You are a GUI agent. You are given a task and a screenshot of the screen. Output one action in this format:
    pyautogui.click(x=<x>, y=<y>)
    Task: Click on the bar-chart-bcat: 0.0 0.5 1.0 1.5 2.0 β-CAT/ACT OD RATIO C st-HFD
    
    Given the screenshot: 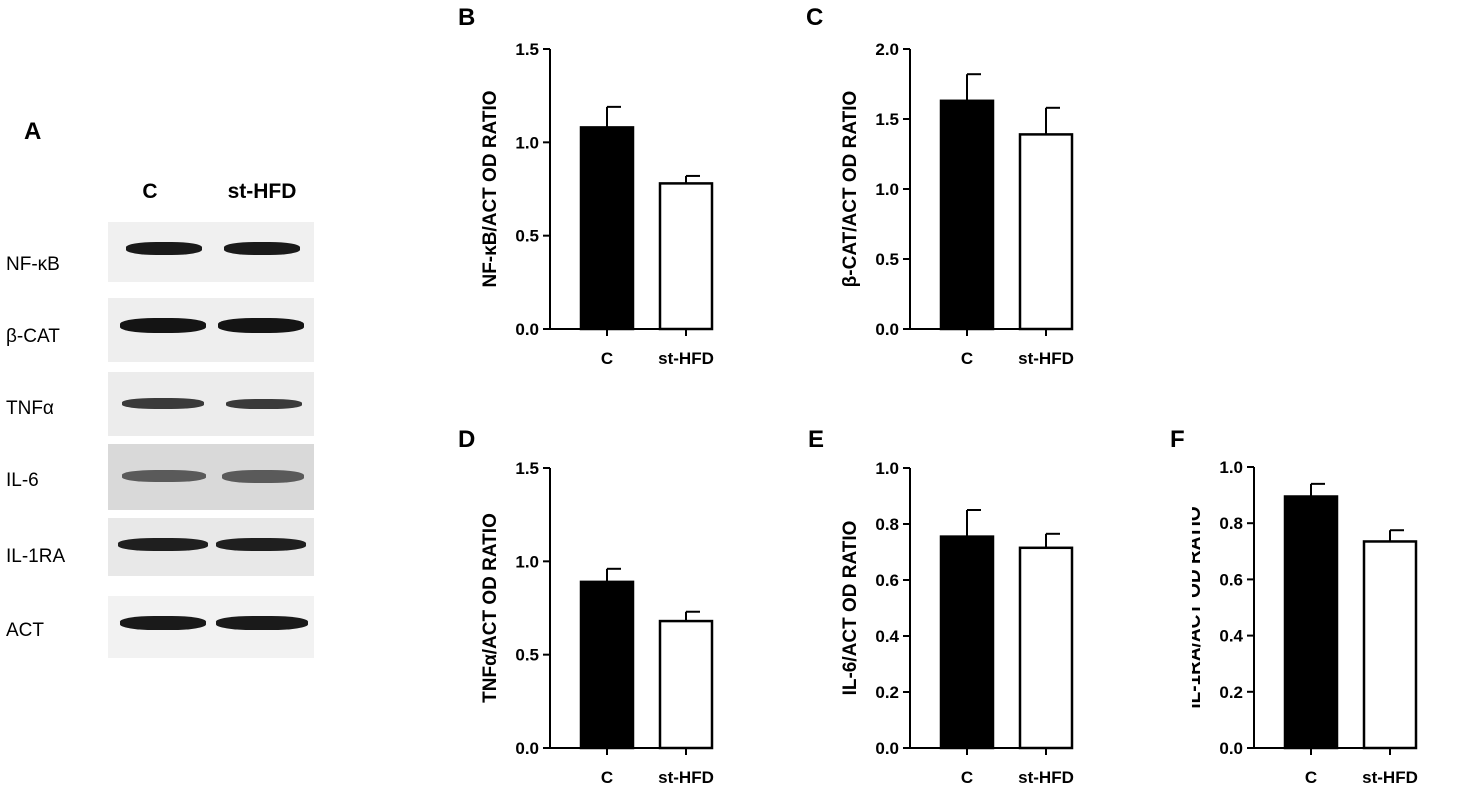 What is the action you would take?
    pyautogui.click(x=957, y=204)
    